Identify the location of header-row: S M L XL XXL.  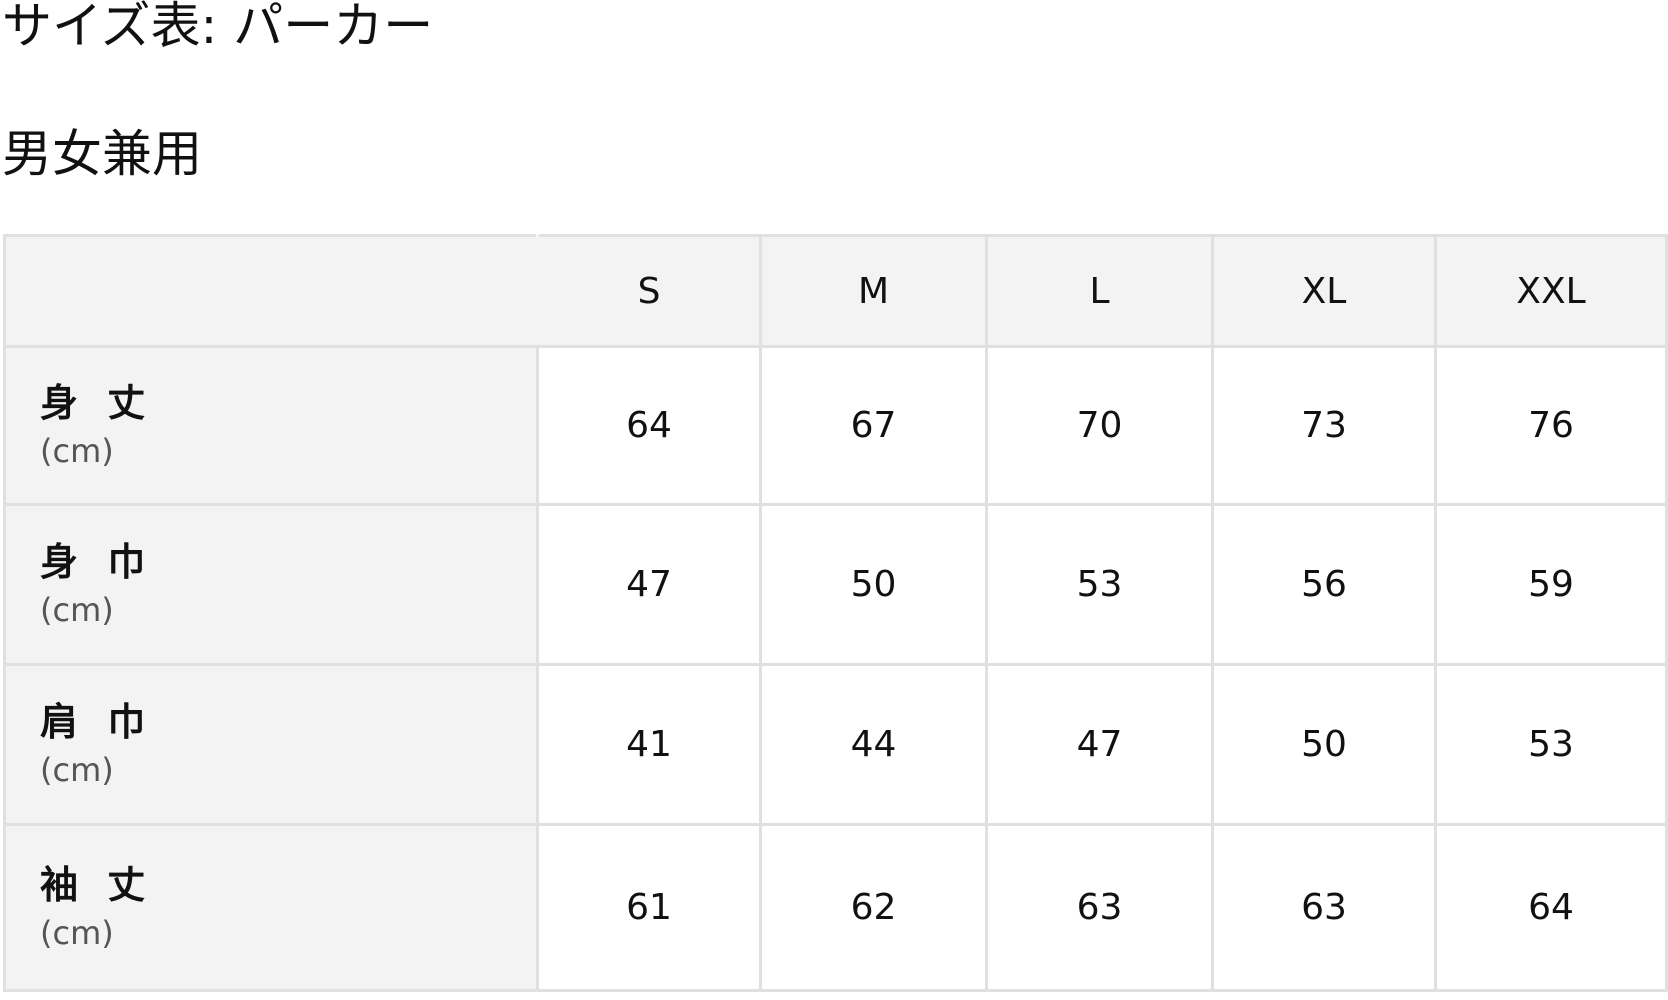
(835, 291).